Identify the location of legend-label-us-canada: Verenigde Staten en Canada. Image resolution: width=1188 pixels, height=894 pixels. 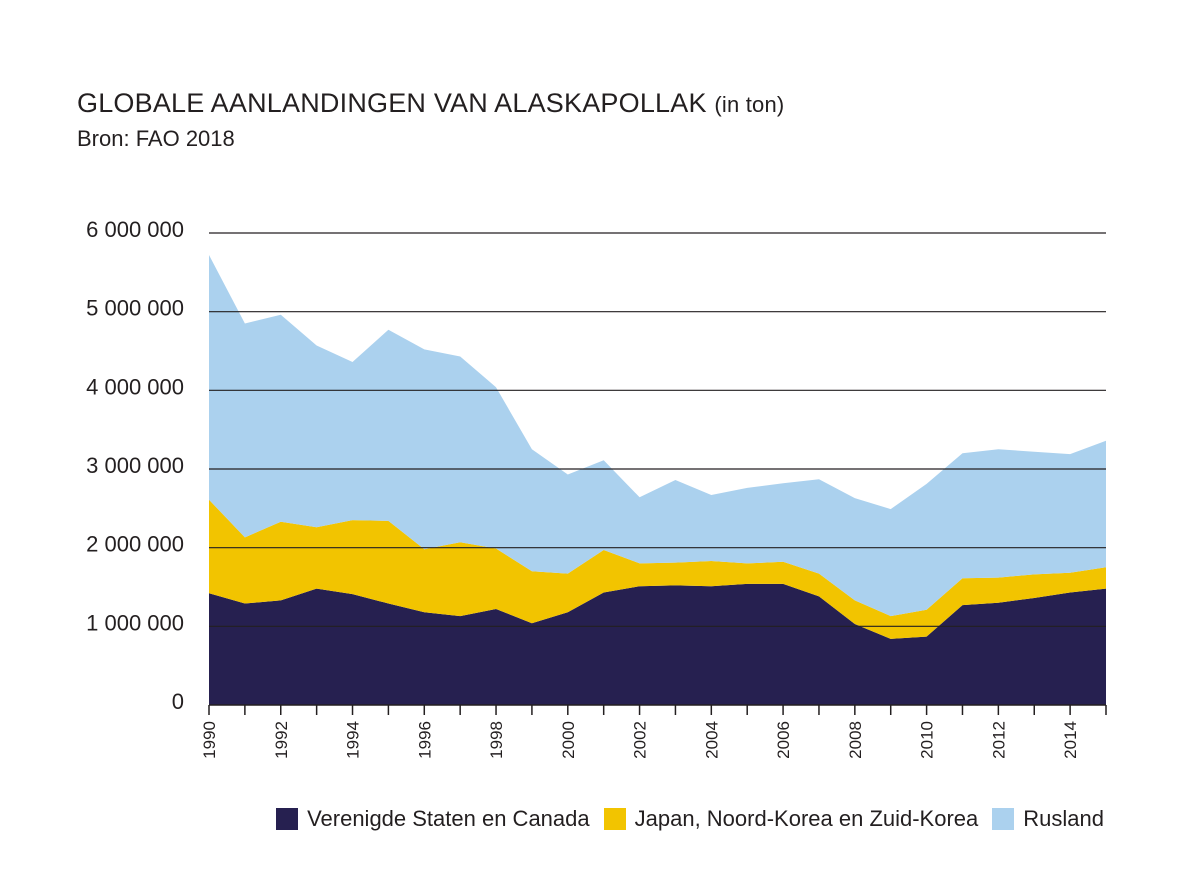
(448, 818).